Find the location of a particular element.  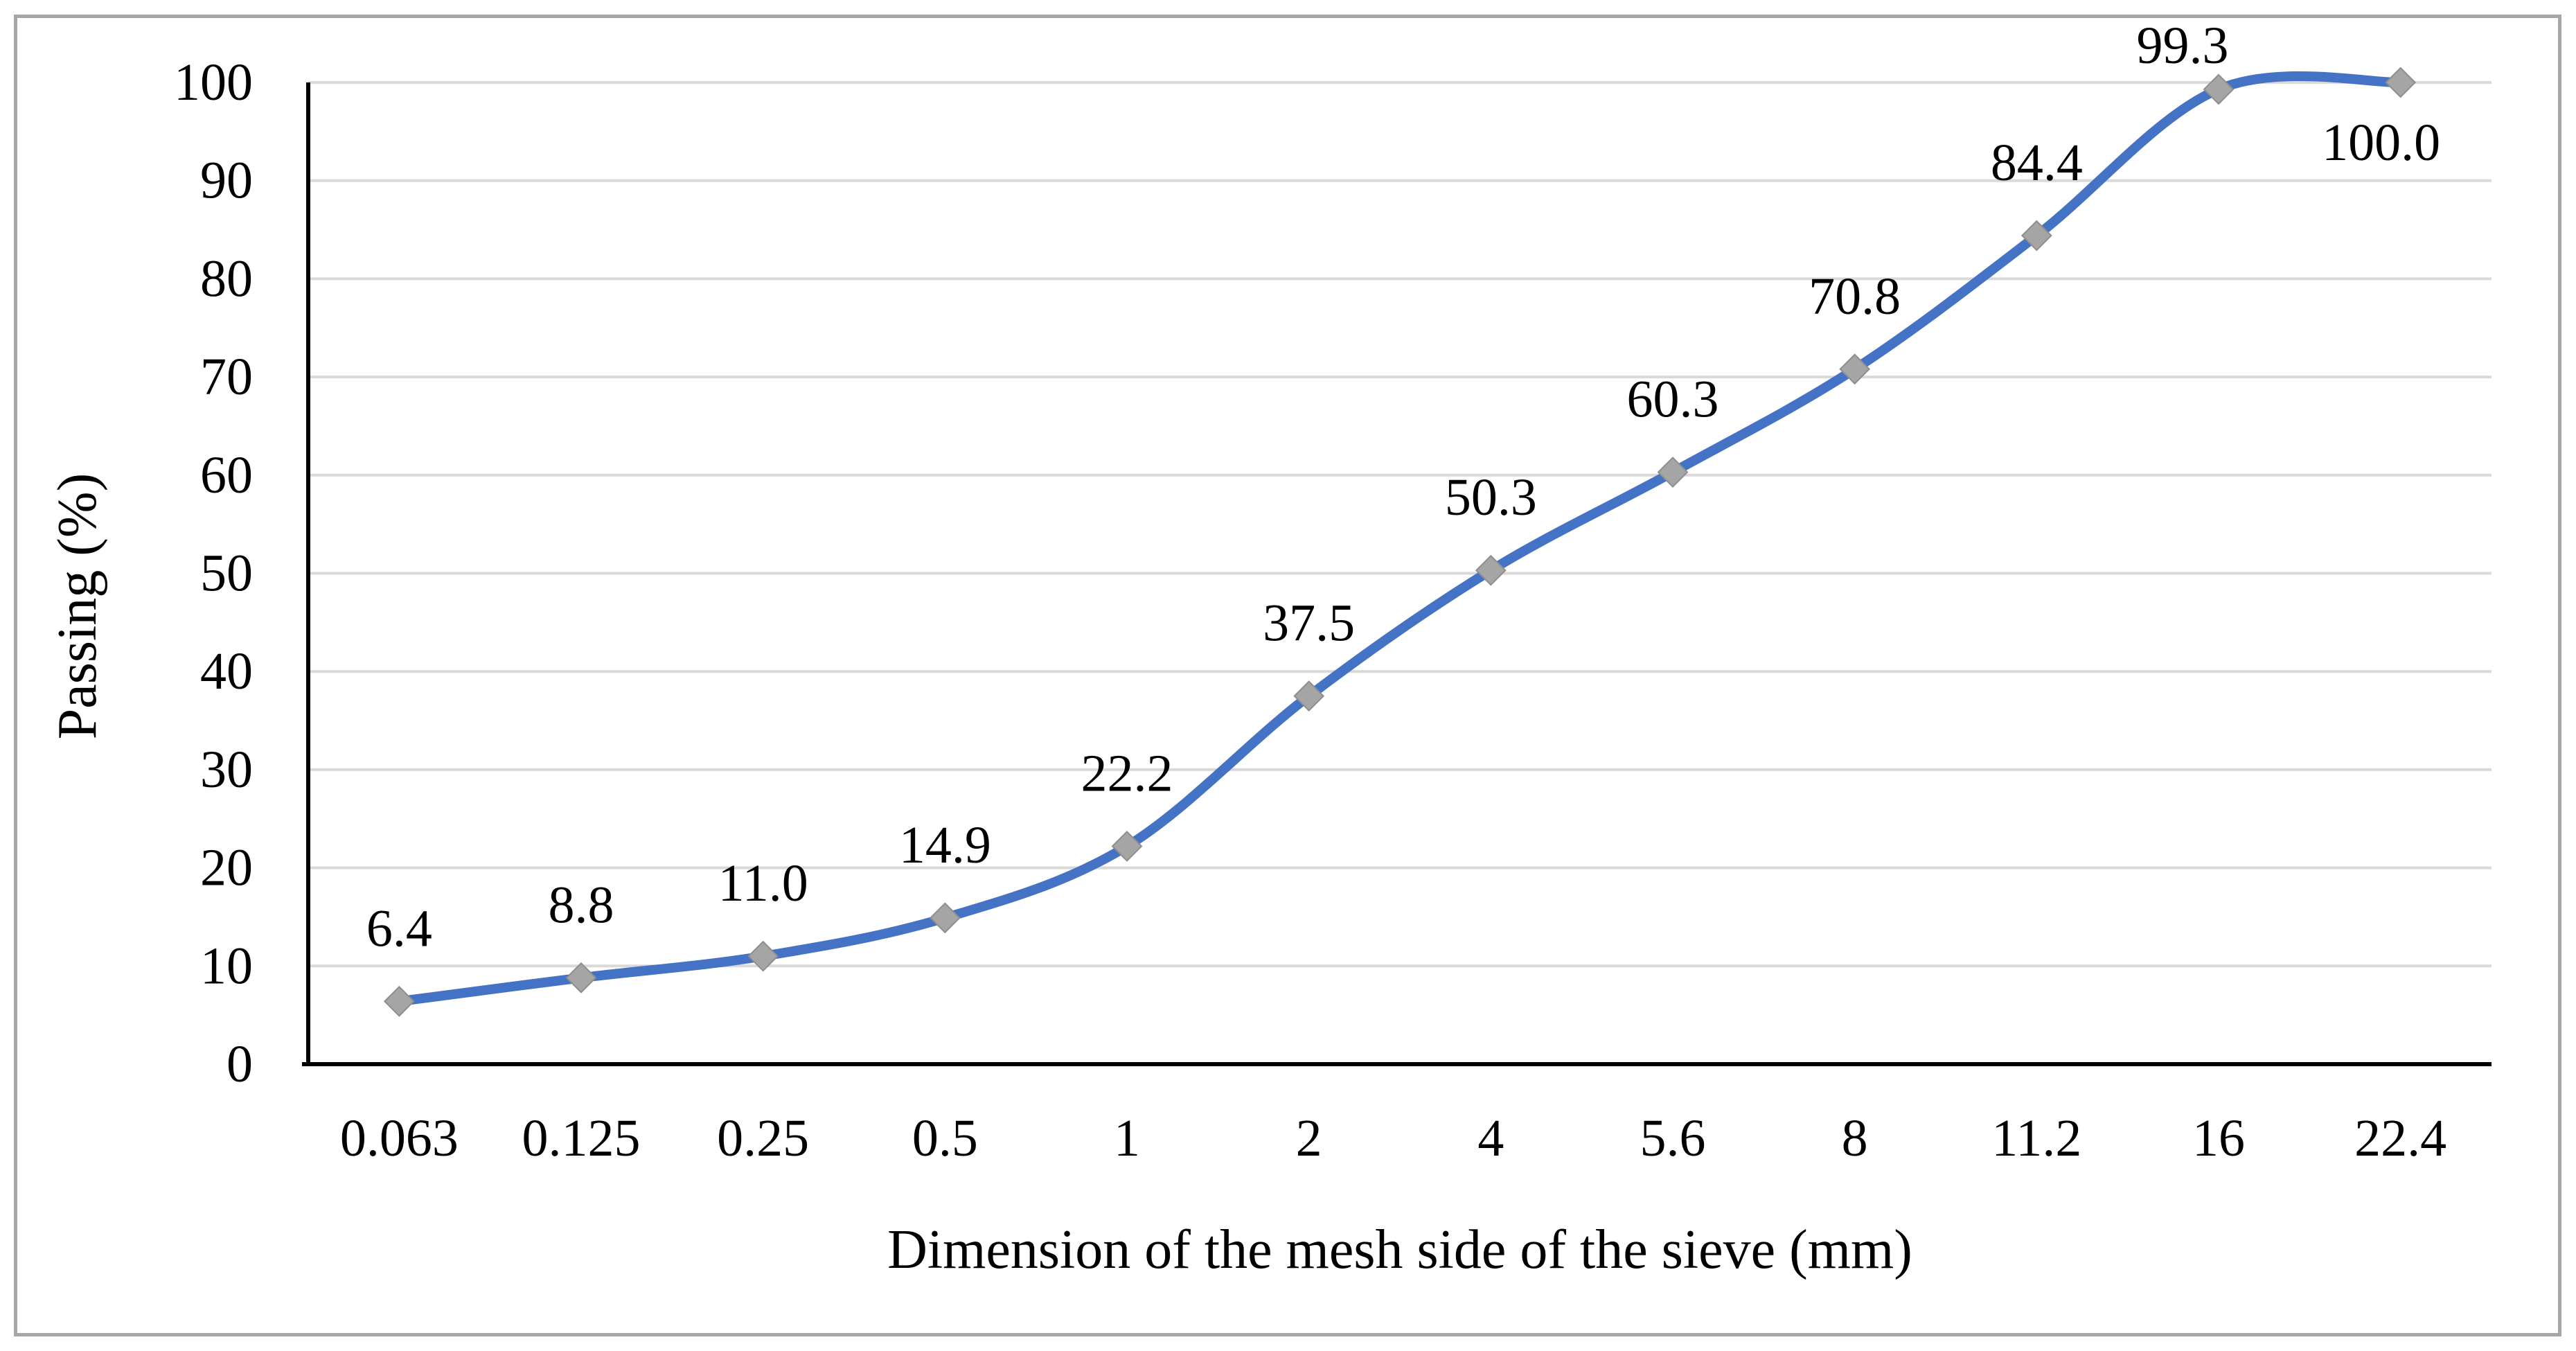

x-tick-label: 16 is located at coordinates (2218, 1138).